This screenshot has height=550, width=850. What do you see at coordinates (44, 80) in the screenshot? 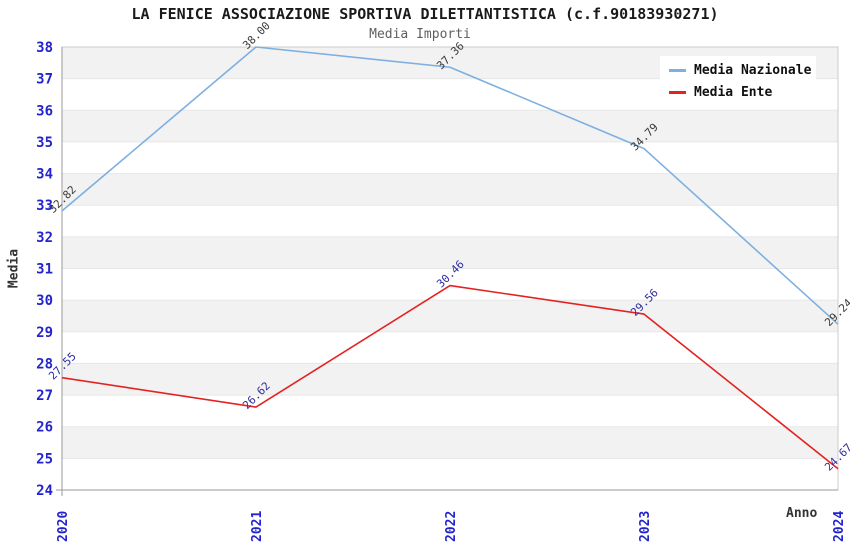
I see `y-tick-label: 37` at bounding box center [44, 80].